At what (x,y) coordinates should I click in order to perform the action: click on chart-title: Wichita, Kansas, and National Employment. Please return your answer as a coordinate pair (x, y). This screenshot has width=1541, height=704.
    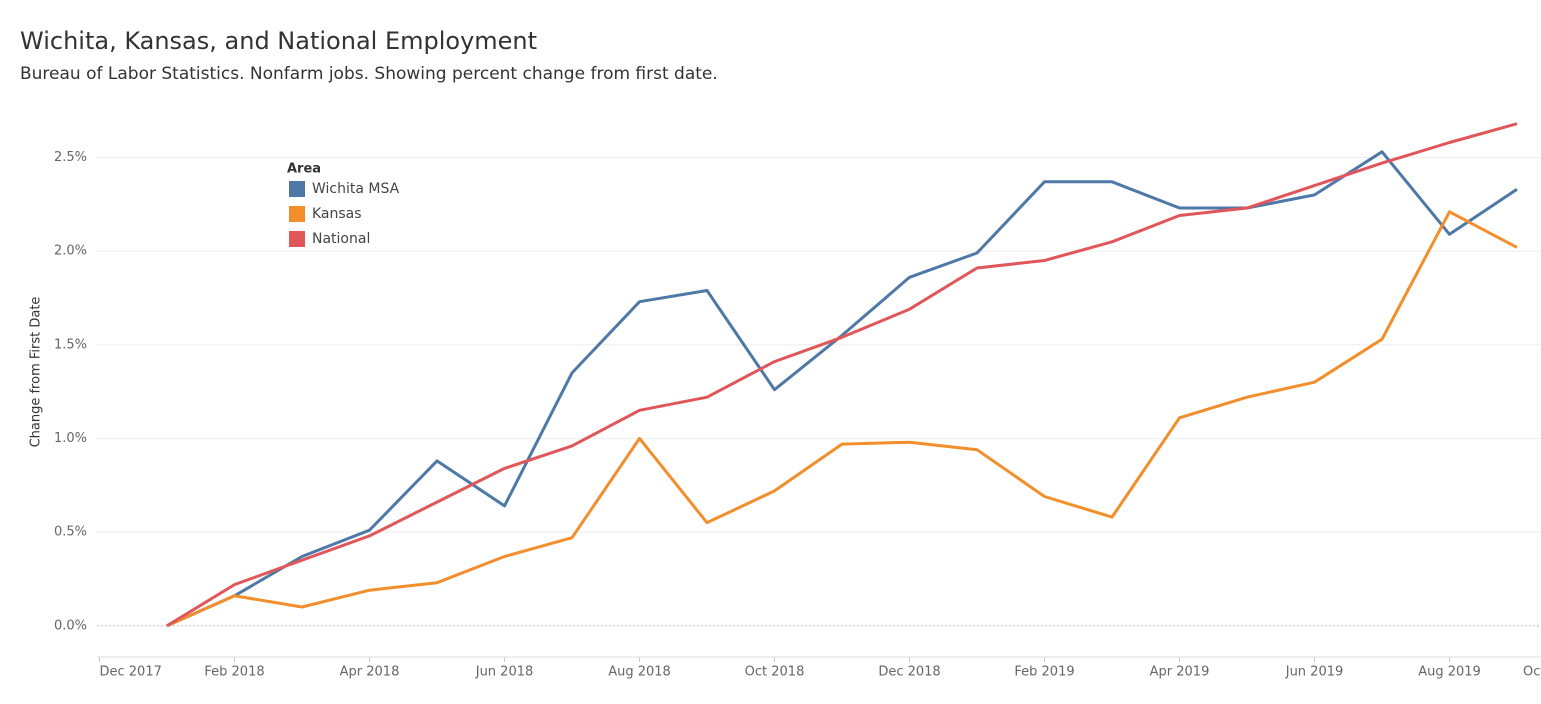
    Looking at the image, I should click on (278, 41).